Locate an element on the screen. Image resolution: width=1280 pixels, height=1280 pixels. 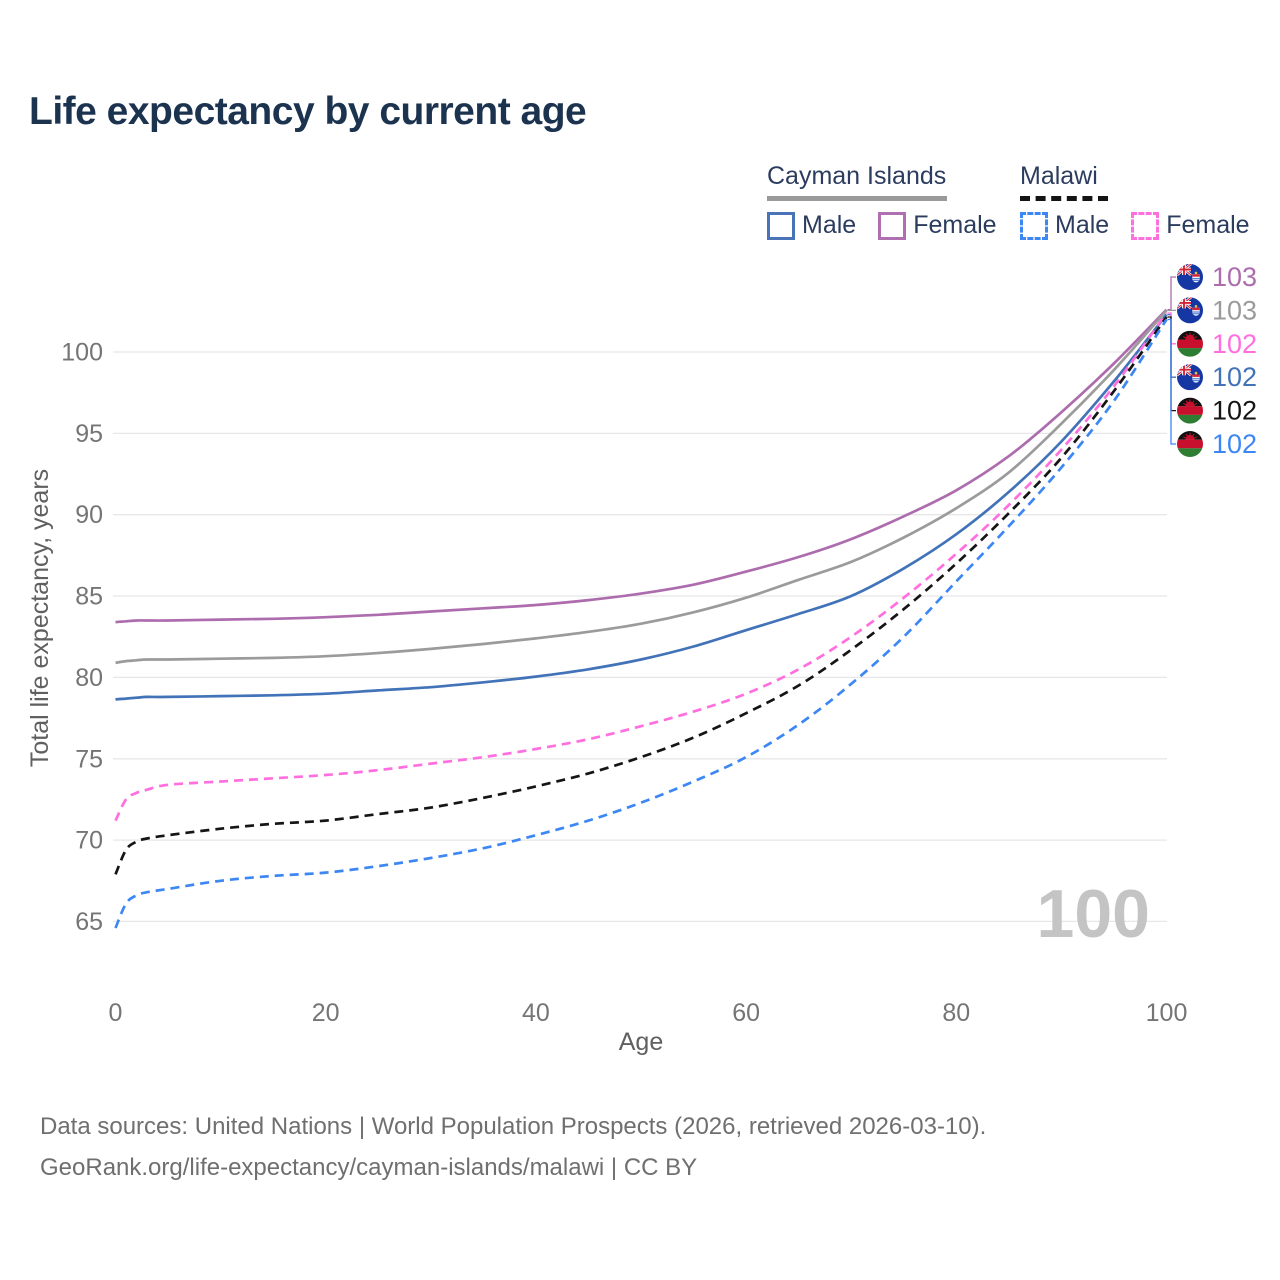
legend-group-title-cayman: Cayman Islands is located at coordinates (857, 176).